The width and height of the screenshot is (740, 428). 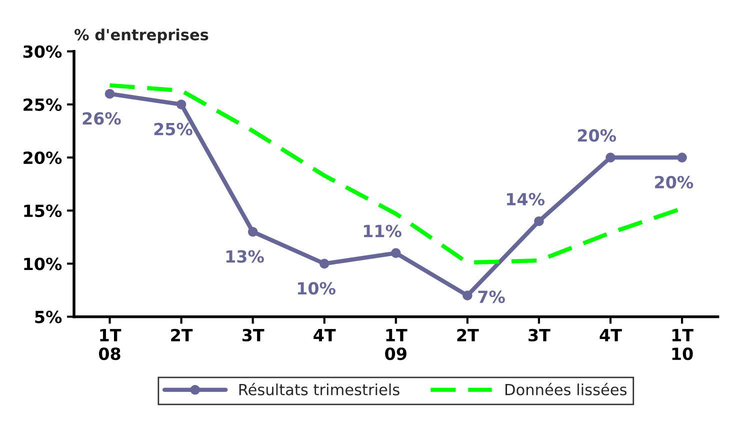 What do you see at coordinates (43, 104) in the screenshot?
I see `y-tick-label: 25%` at bounding box center [43, 104].